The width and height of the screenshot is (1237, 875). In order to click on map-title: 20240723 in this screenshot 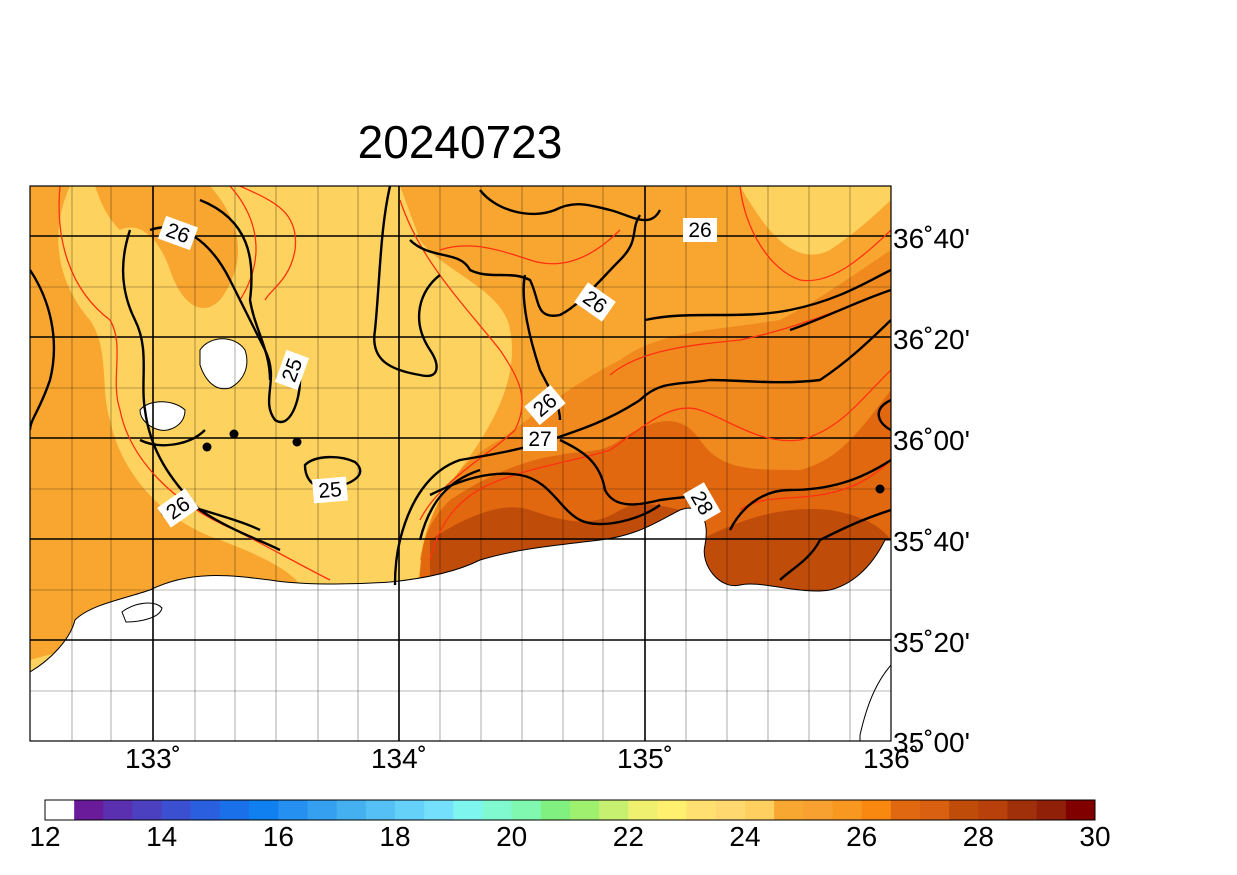, I will do `click(460, 142)`.